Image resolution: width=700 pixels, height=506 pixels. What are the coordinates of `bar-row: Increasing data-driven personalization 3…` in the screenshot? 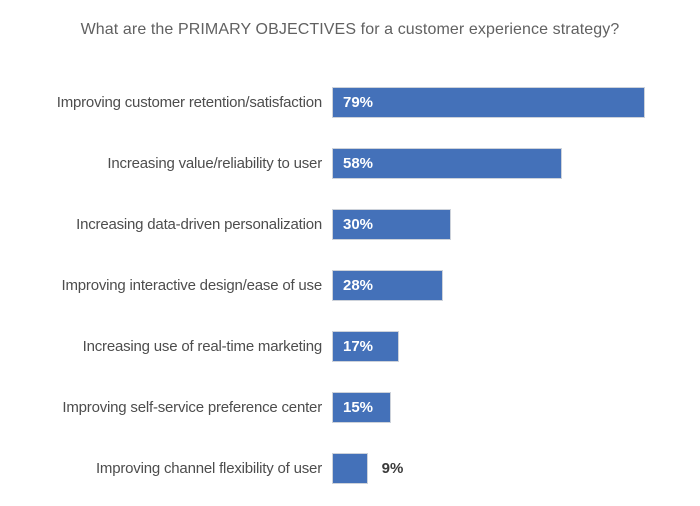 It's located at (350, 224).